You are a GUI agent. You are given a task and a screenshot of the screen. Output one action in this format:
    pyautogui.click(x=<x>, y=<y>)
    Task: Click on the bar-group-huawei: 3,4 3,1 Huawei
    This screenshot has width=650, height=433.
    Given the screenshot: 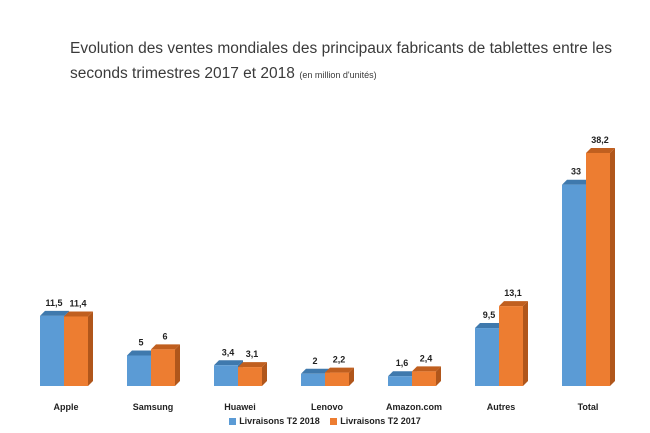 What is the action you would take?
    pyautogui.click(x=240, y=379)
    